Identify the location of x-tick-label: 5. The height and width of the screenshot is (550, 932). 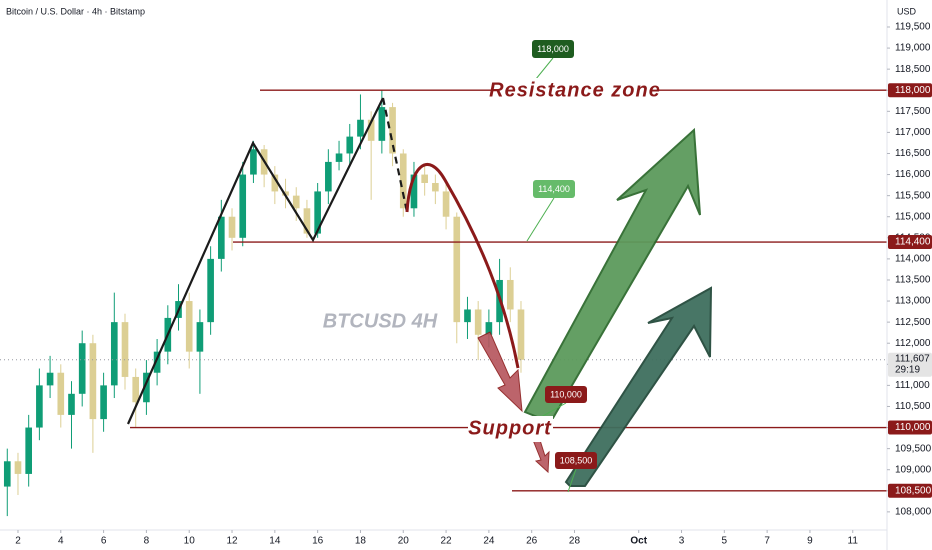
(725, 541).